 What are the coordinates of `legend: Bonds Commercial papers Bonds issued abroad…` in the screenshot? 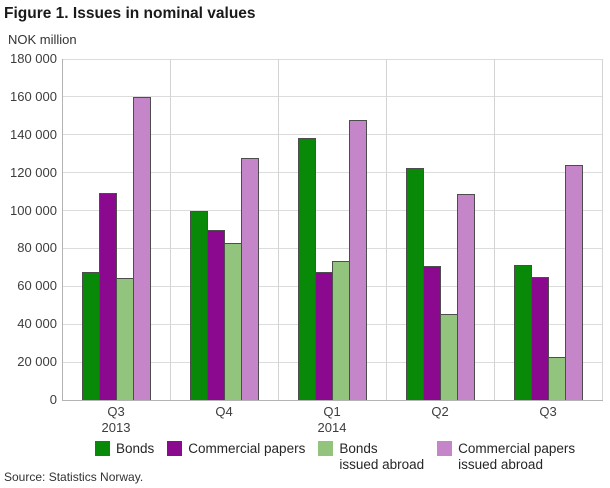 It's located at (335, 457).